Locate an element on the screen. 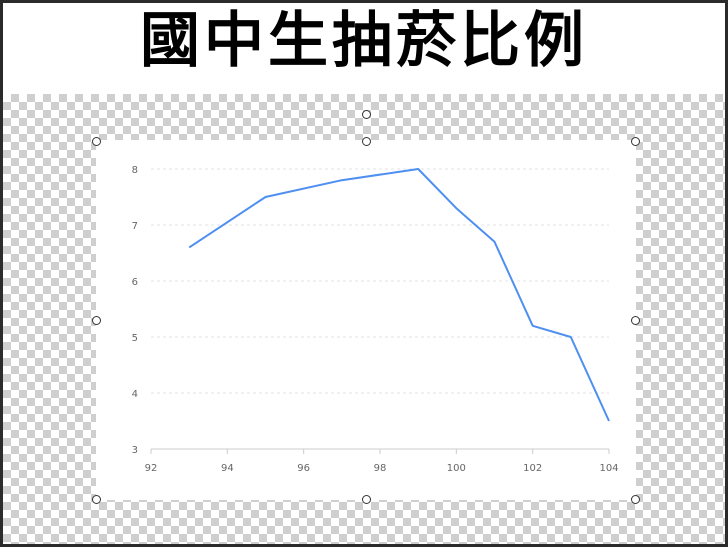  resize-handle-top-right is located at coordinates (635, 141).